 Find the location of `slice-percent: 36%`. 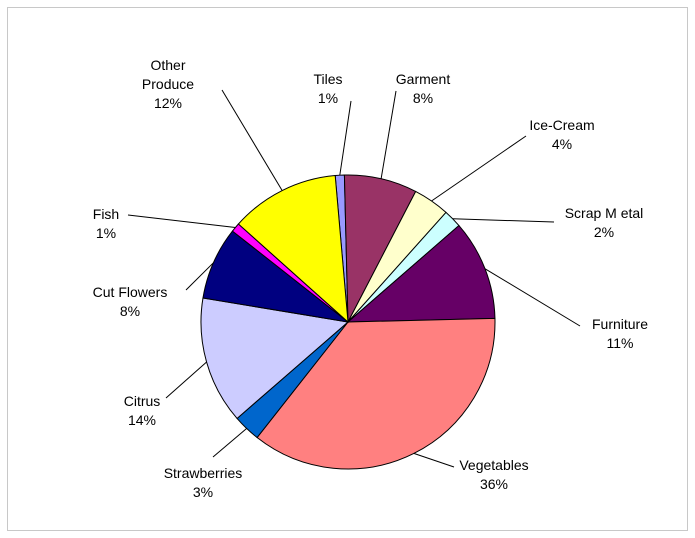

slice-percent: 36% is located at coordinates (494, 484).